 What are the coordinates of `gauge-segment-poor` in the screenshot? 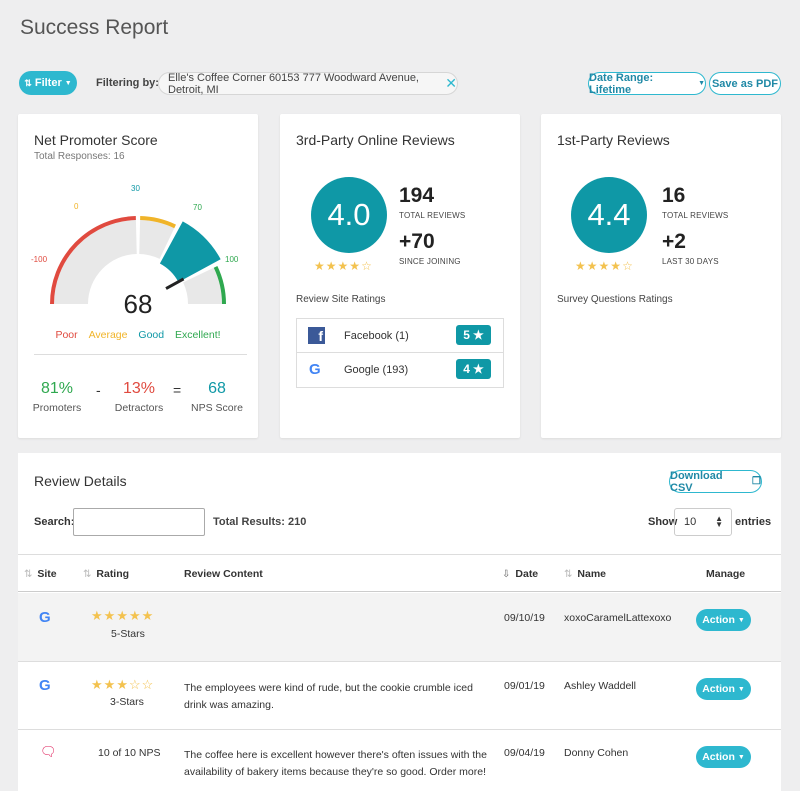 It's located at (95, 262).